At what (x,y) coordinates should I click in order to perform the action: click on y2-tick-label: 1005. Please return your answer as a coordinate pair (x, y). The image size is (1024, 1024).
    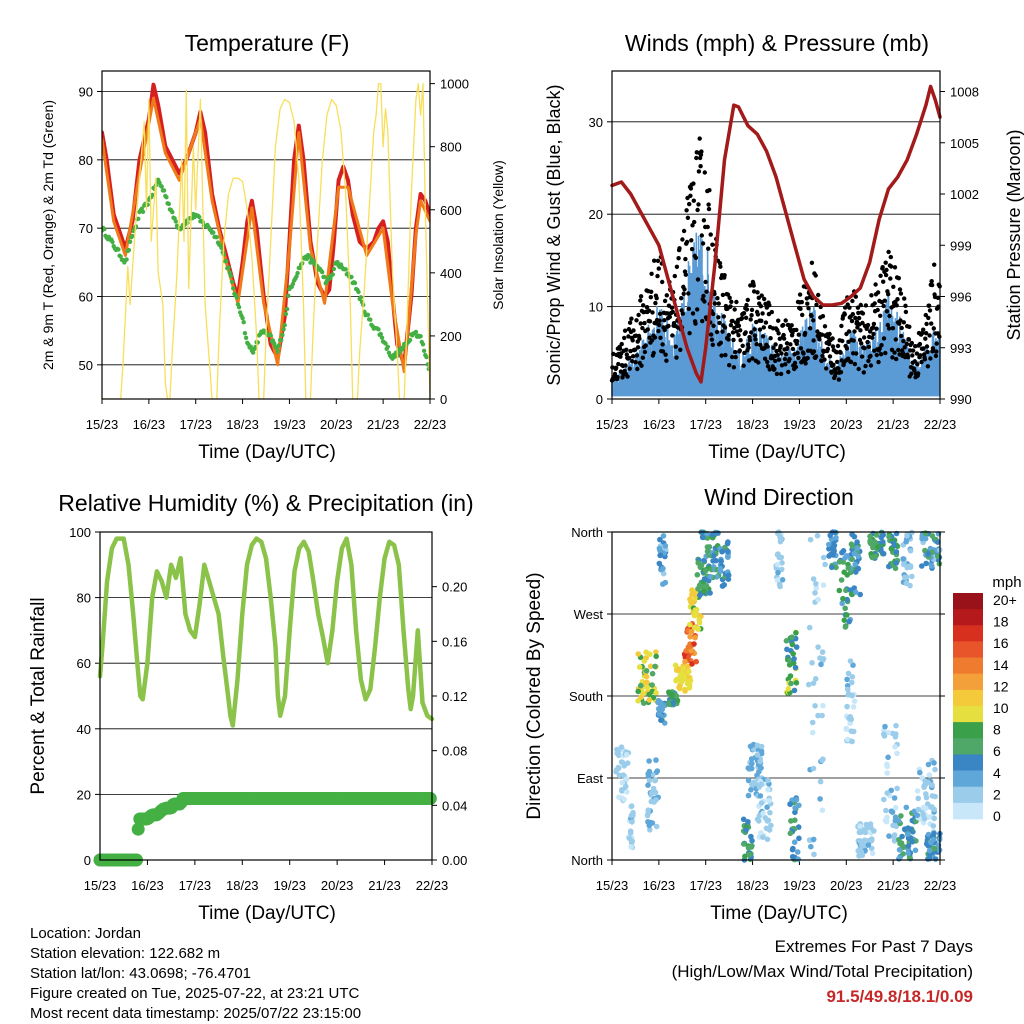
    Looking at the image, I should click on (964, 143).